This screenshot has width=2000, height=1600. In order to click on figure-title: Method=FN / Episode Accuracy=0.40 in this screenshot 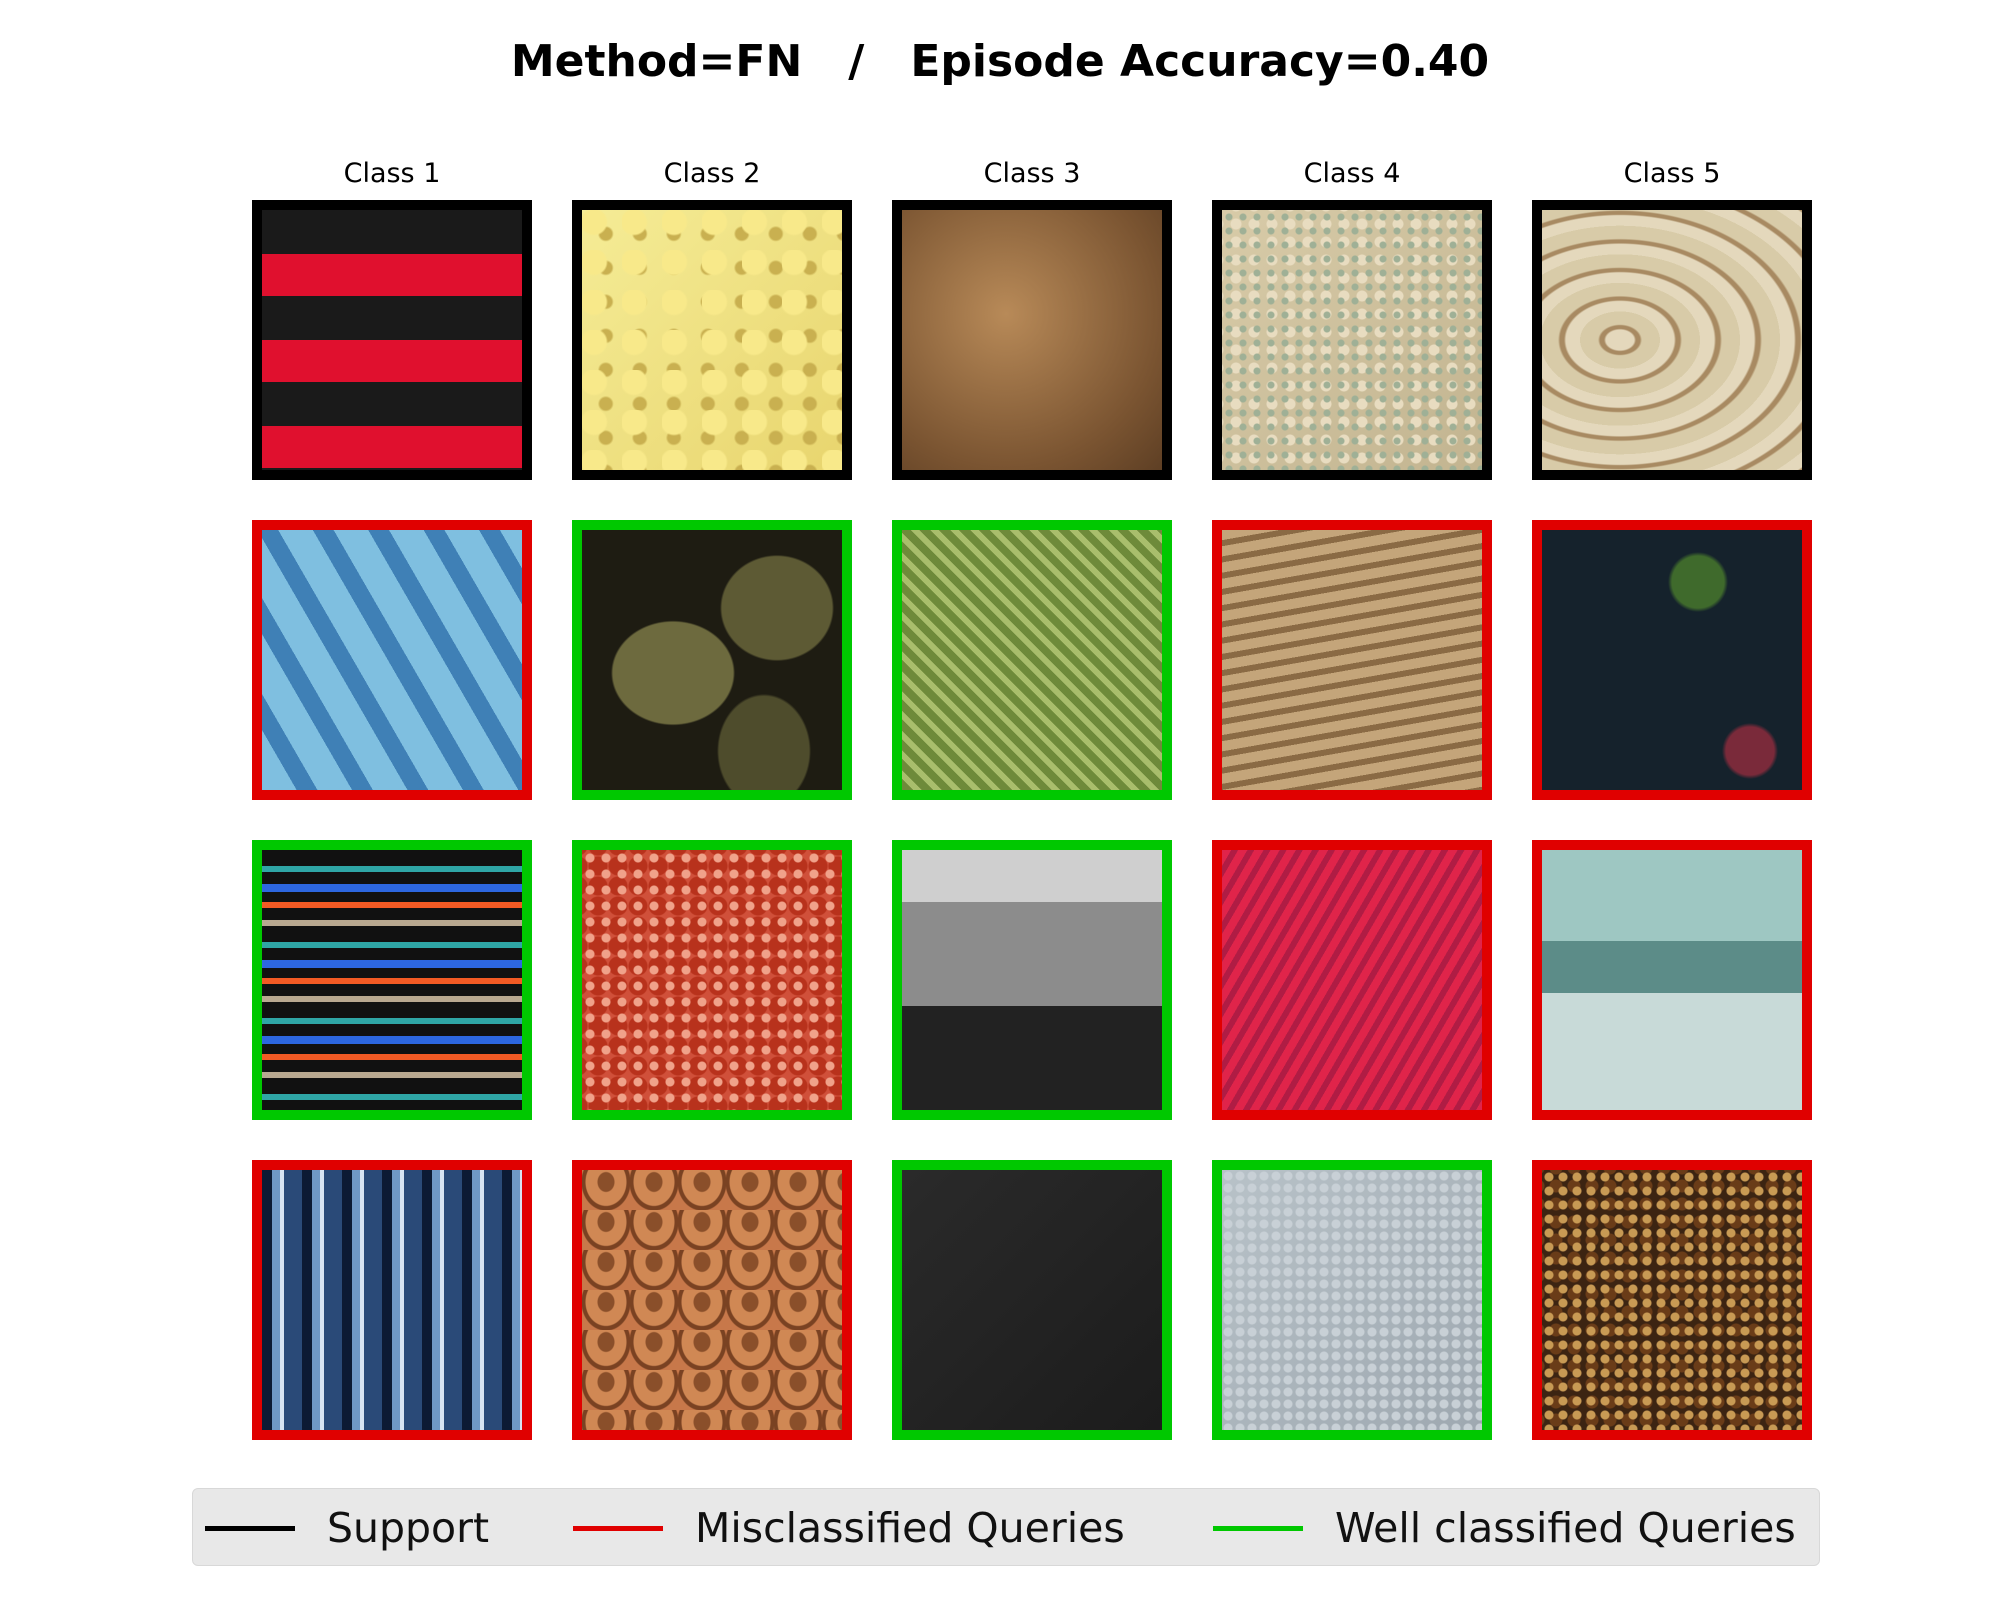, I will do `click(1000, 61)`.